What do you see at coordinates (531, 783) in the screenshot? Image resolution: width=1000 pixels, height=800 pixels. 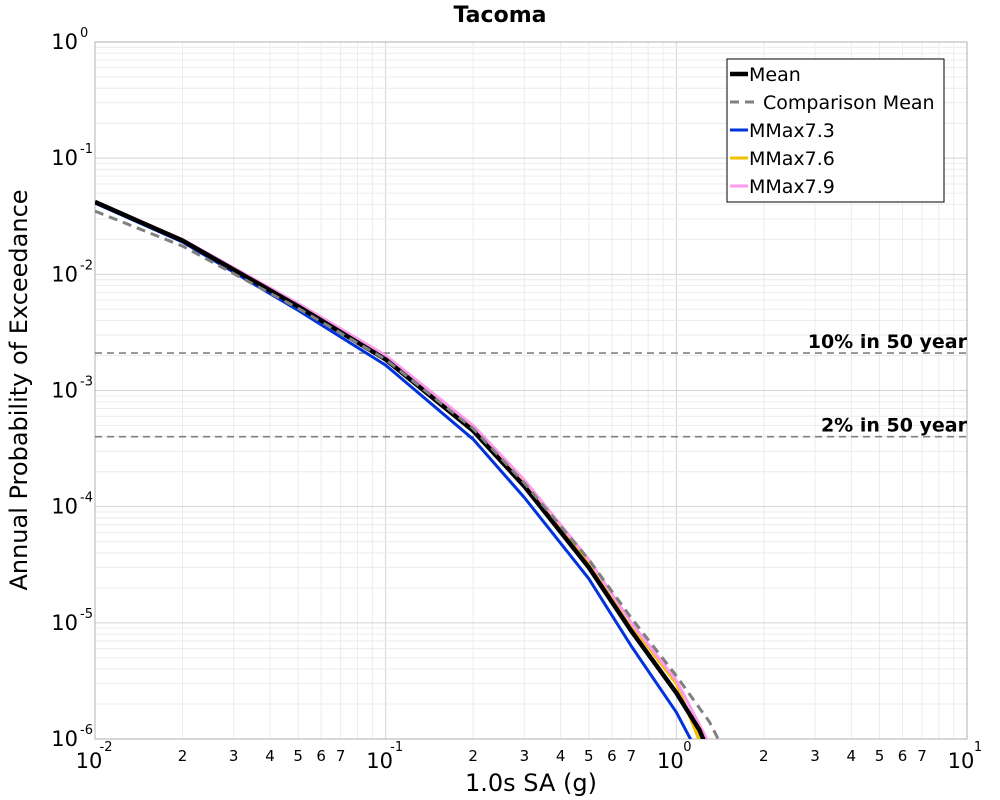 I see `x-axis-label: 1.0s SA (g)` at bounding box center [531, 783].